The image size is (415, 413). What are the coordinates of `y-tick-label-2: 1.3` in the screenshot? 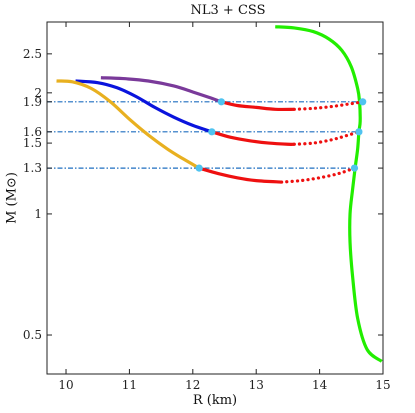 It's located at (32, 168).